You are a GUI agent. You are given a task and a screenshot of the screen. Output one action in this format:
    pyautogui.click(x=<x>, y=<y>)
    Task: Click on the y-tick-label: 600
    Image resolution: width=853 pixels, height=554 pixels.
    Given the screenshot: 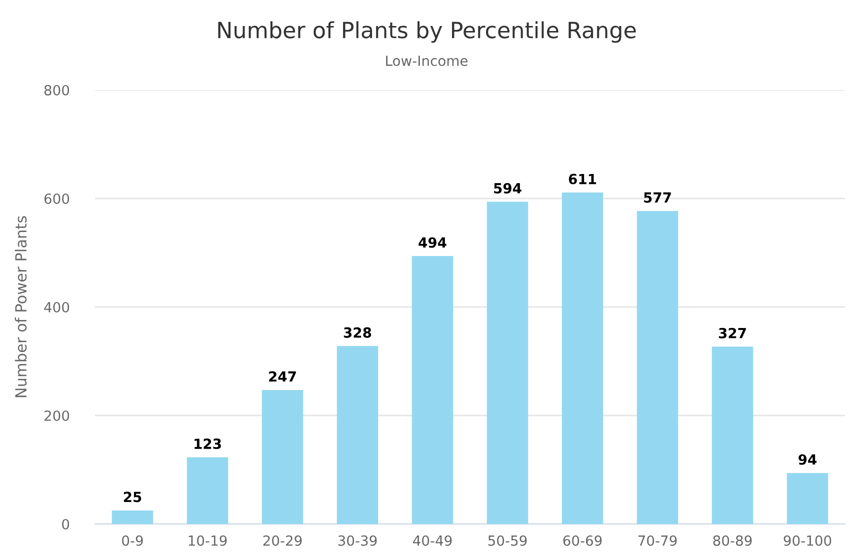 What is the action you would take?
    pyautogui.click(x=57, y=198)
    